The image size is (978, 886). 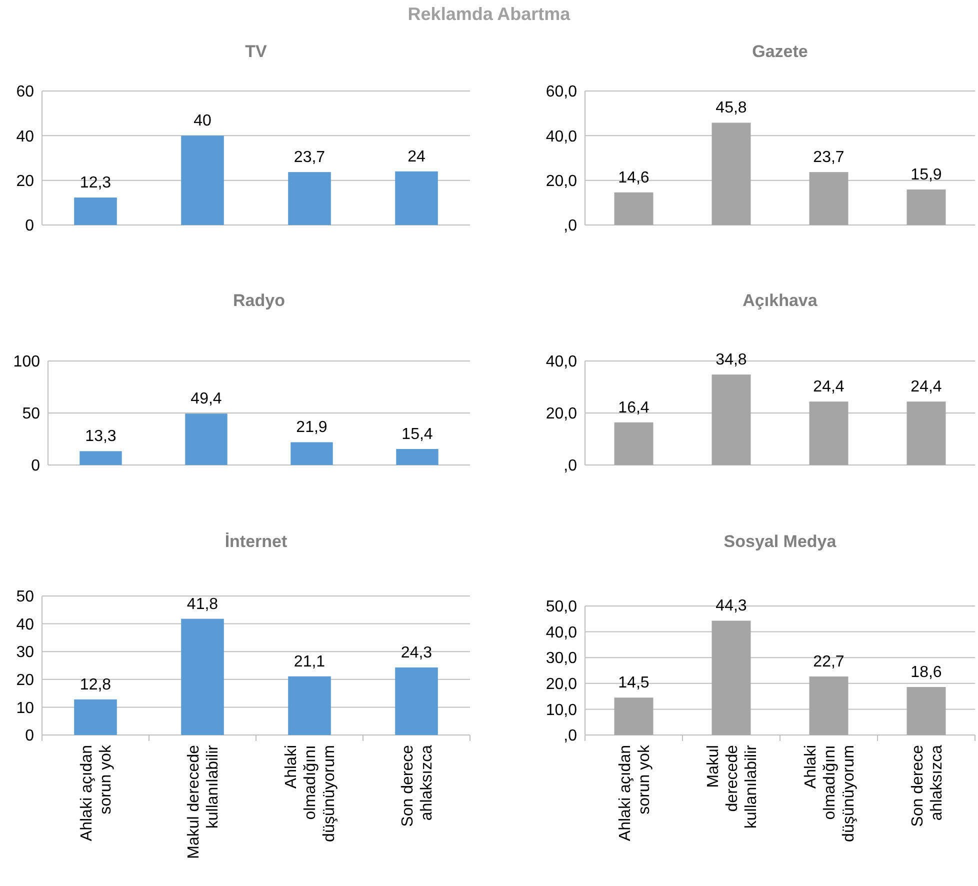 What do you see at coordinates (25, 92) in the screenshot?
I see `y-tick-label: 60` at bounding box center [25, 92].